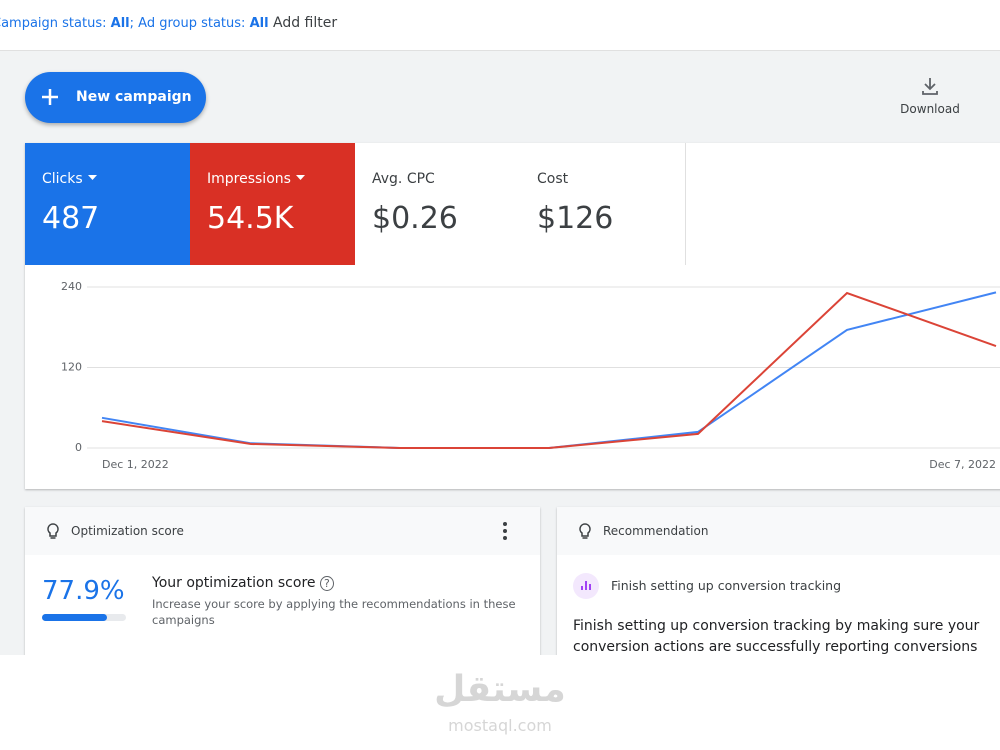  I want to click on metric-value: $126, so click(575, 218).